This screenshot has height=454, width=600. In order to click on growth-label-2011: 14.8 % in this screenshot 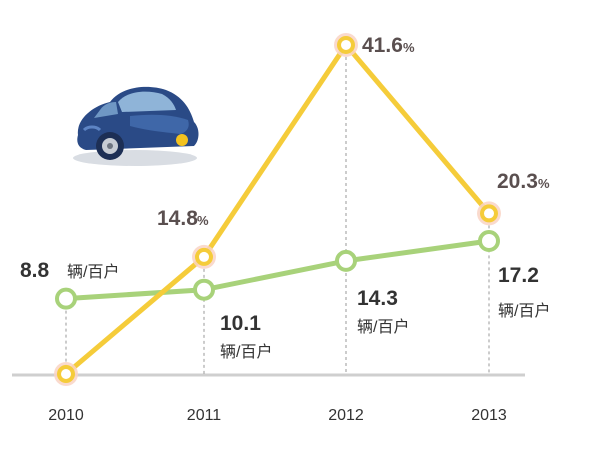, I will do `click(183, 218)`.